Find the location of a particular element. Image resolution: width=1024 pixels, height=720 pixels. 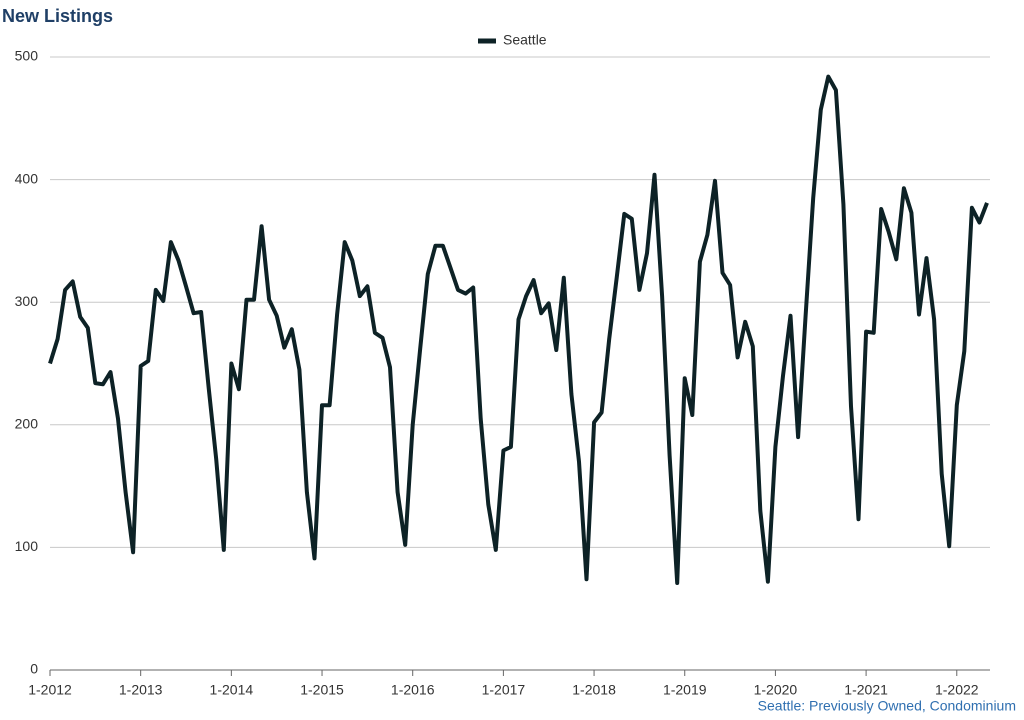

y-tick-label: 400 is located at coordinates (27, 178).